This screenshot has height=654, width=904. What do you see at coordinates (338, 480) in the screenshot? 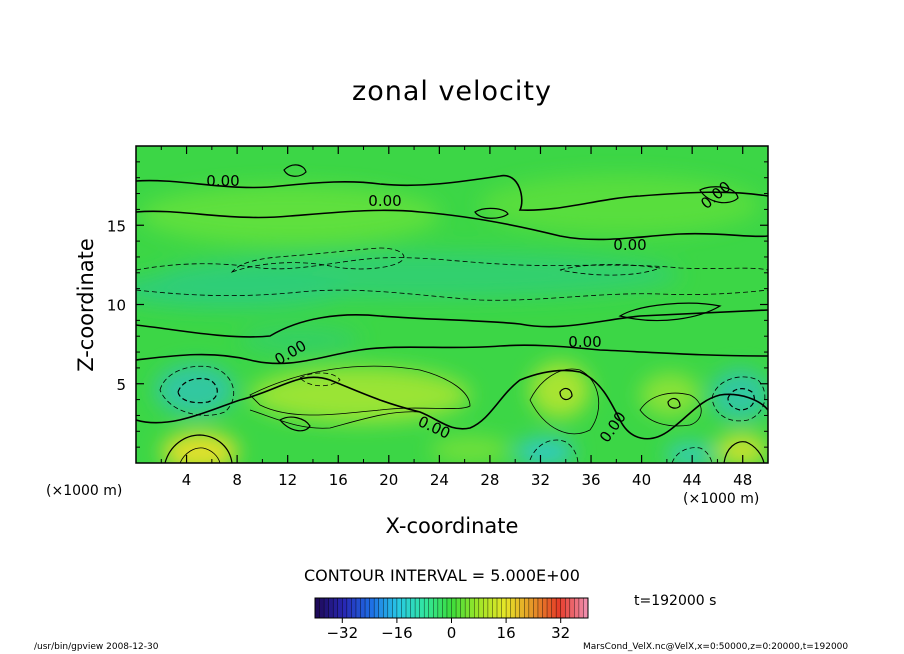
I see `x-tick-label: 16` at bounding box center [338, 480].